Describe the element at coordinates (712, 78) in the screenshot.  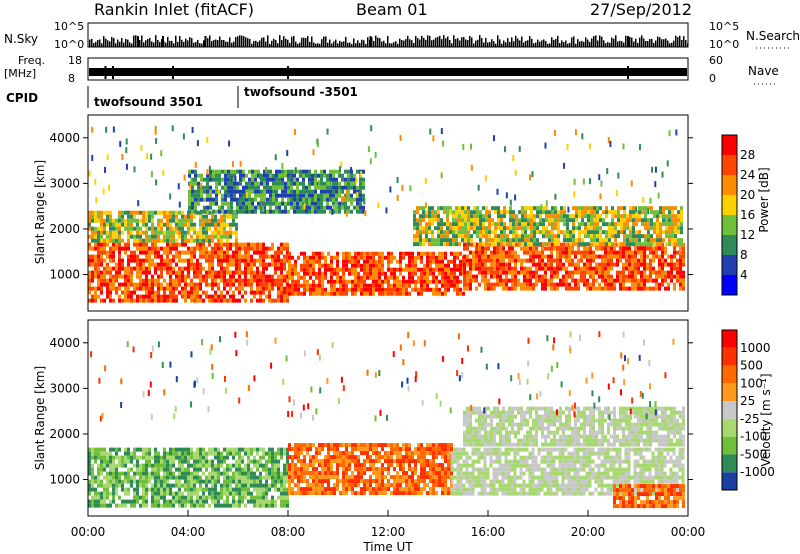
I see `nave-tick-low: 0` at that location.